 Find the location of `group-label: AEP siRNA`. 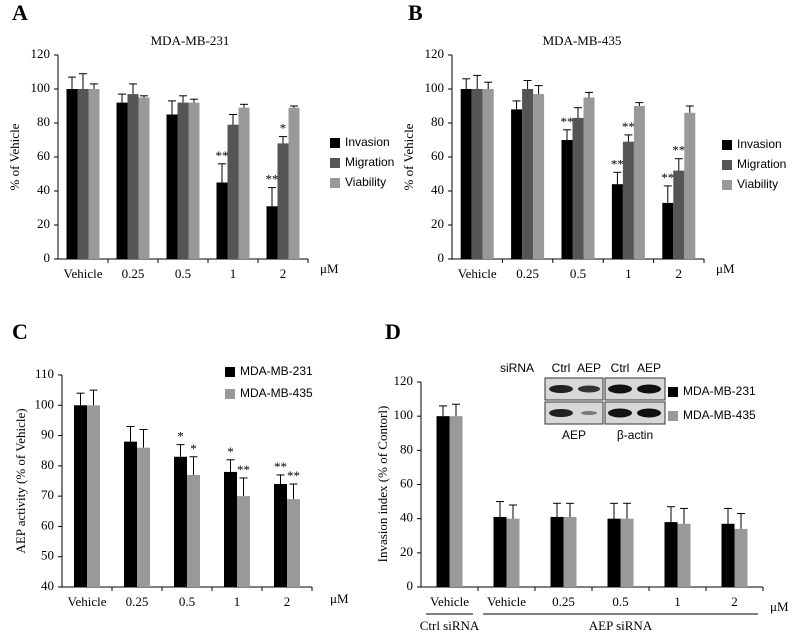

group-label: AEP siRNA is located at coordinates (621, 625).